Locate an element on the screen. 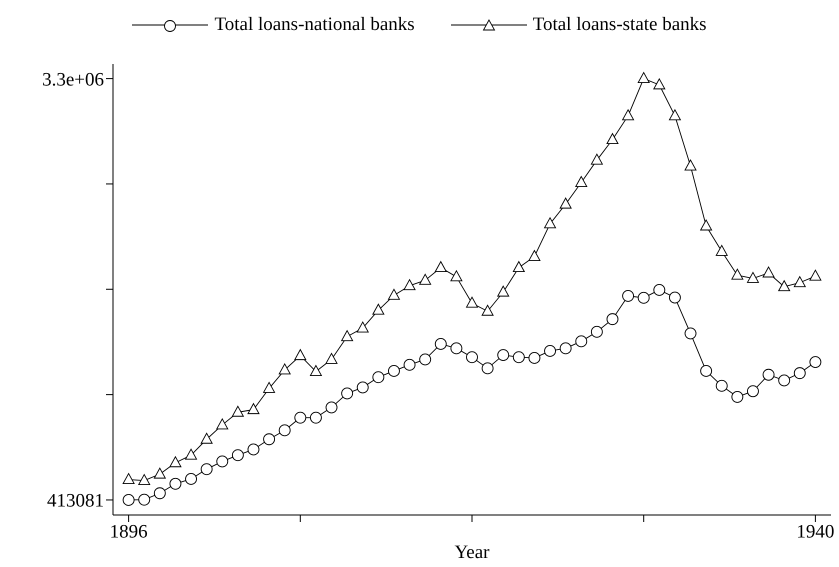  legend-label: Total loans-national banks is located at coordinates (314, 25).